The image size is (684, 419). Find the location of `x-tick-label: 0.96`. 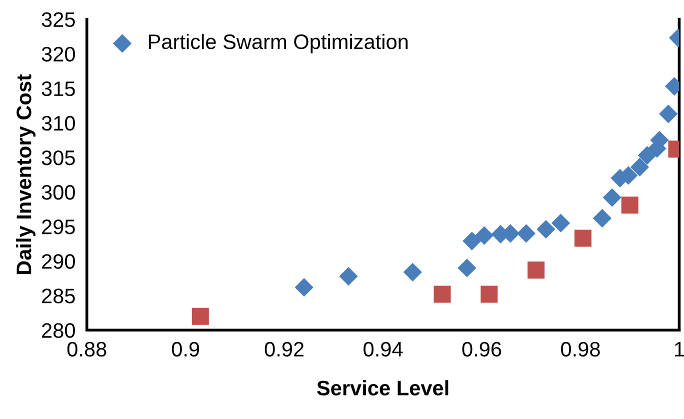

x-tick-label: 0.96 is located at coordinates (482, 349).